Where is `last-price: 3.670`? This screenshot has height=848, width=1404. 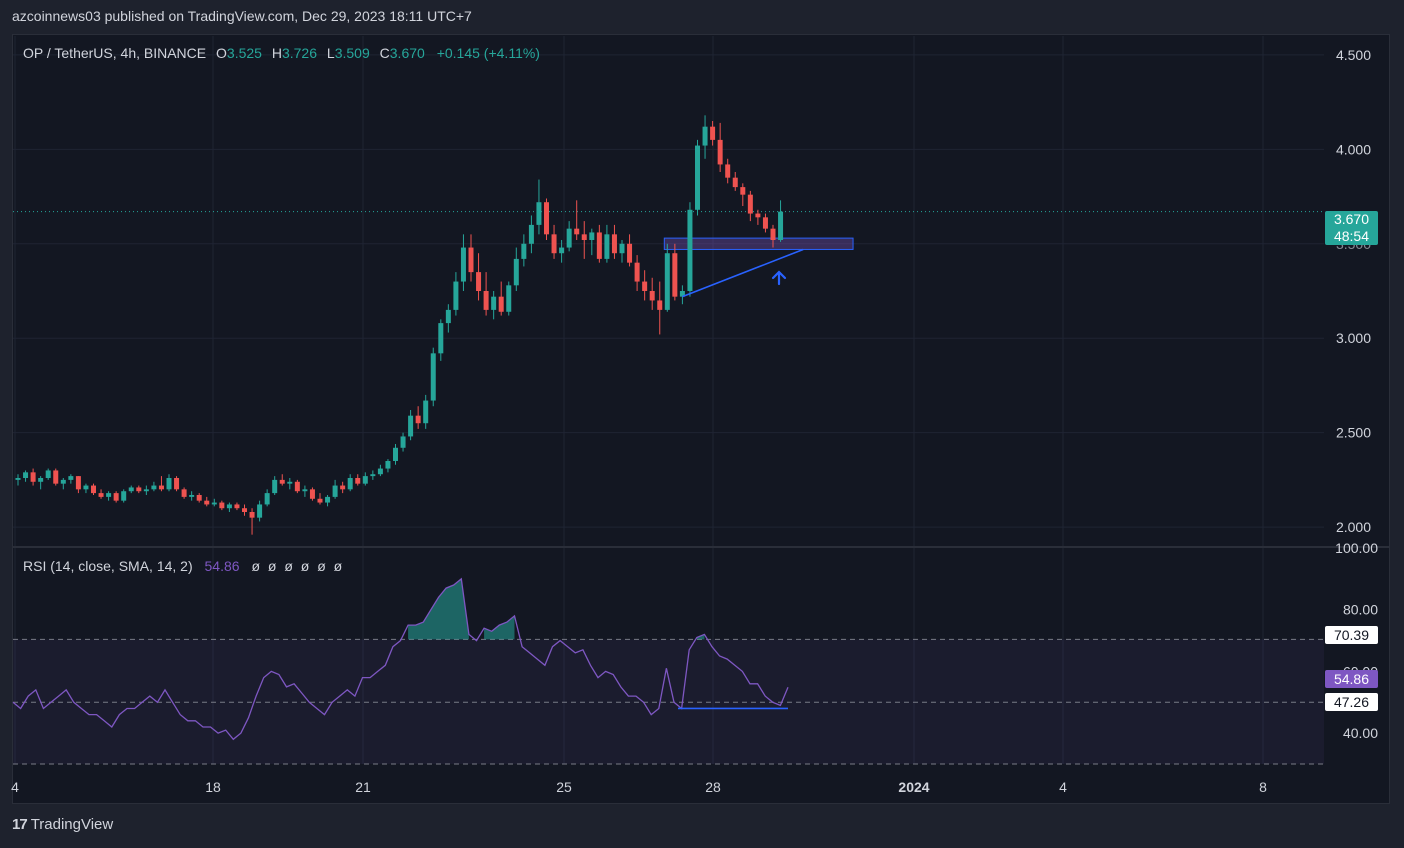
last-price: 3.670 is located at coordinates (1351, 219).